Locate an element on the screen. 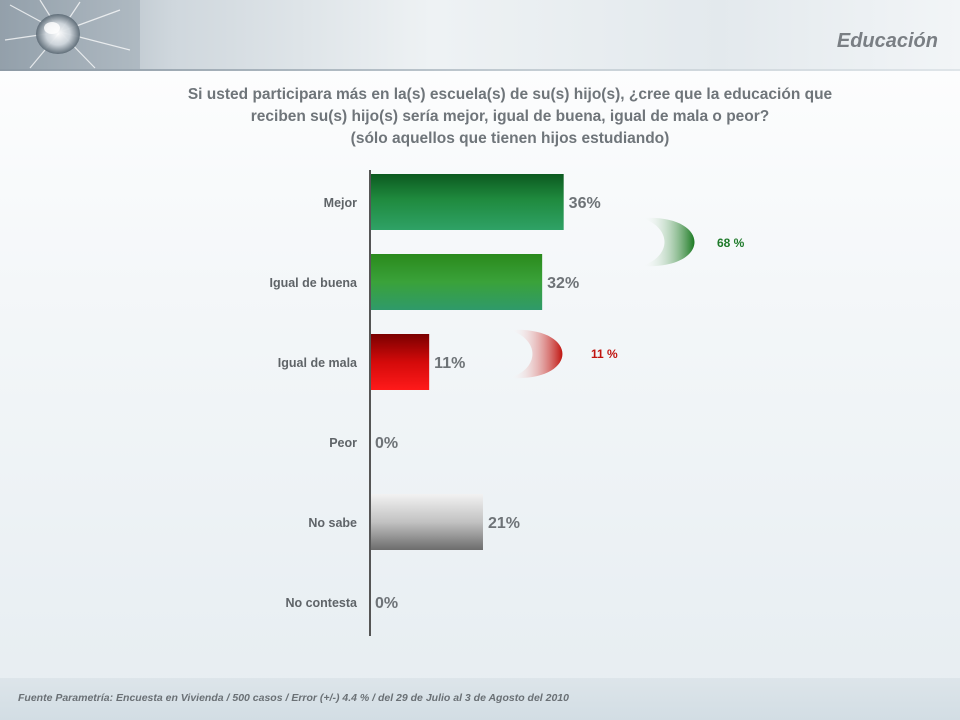 This screenshot has height=720, width=960. category-label: Igual de mala is located at coordinates (318, 363).